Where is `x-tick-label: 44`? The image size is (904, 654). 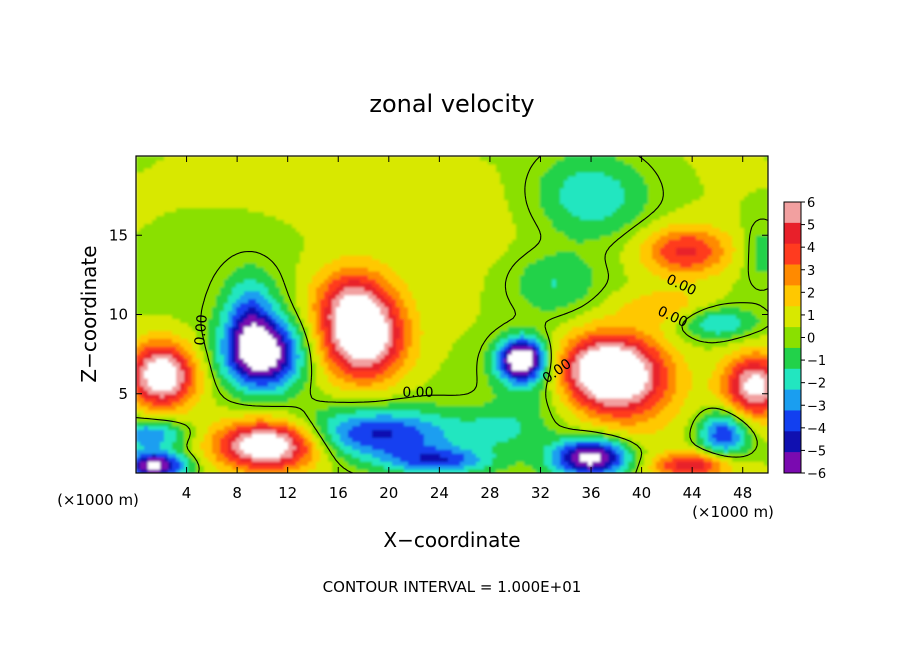
x-tick-label: 44 is located at coordinates (692, 493).